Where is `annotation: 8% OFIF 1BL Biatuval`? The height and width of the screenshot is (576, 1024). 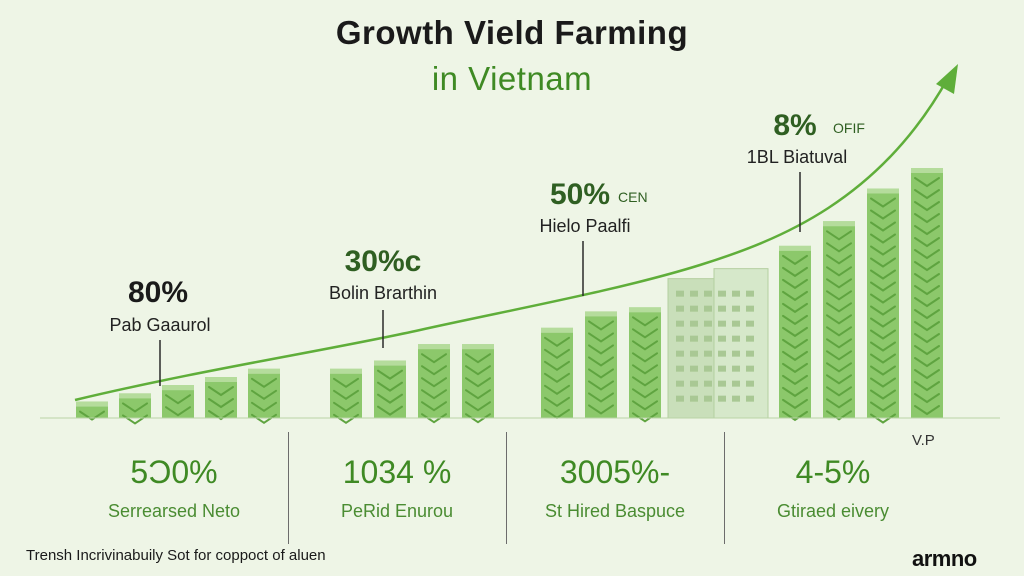 annotation: 8% OFIF 1BL Biatuval is located at coordinates (806, 170).